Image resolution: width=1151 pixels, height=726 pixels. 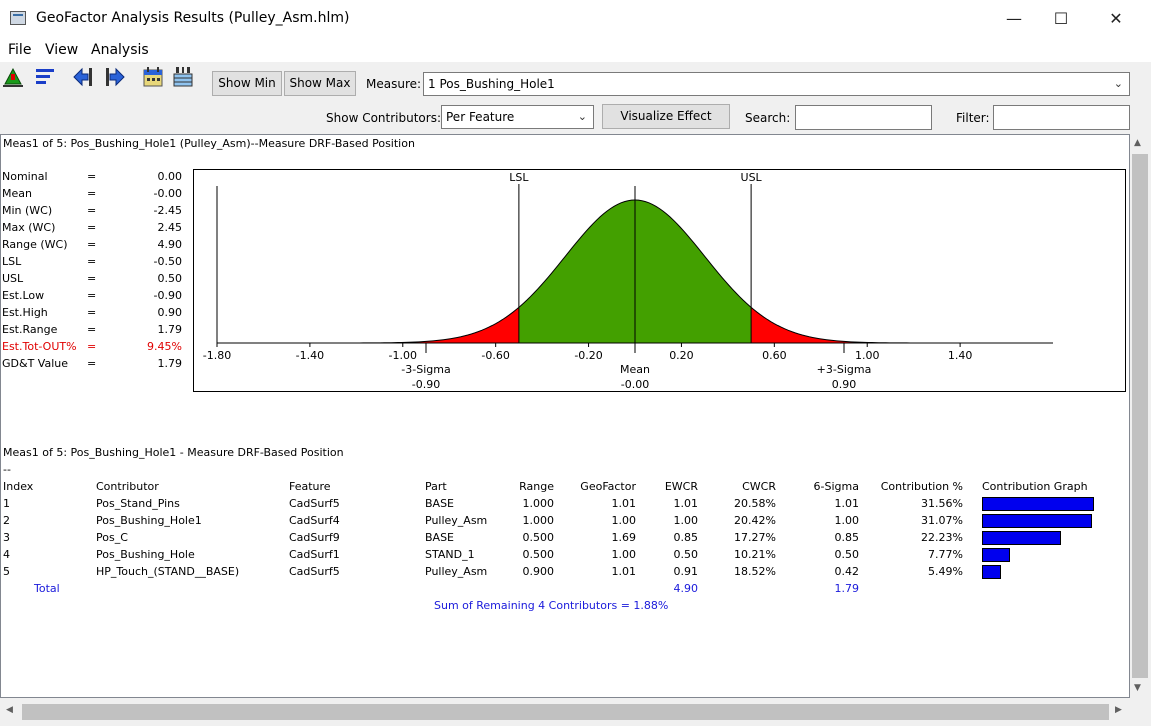 I want to click on cell-feature: CadSurf9, so click(x=314, y=537).